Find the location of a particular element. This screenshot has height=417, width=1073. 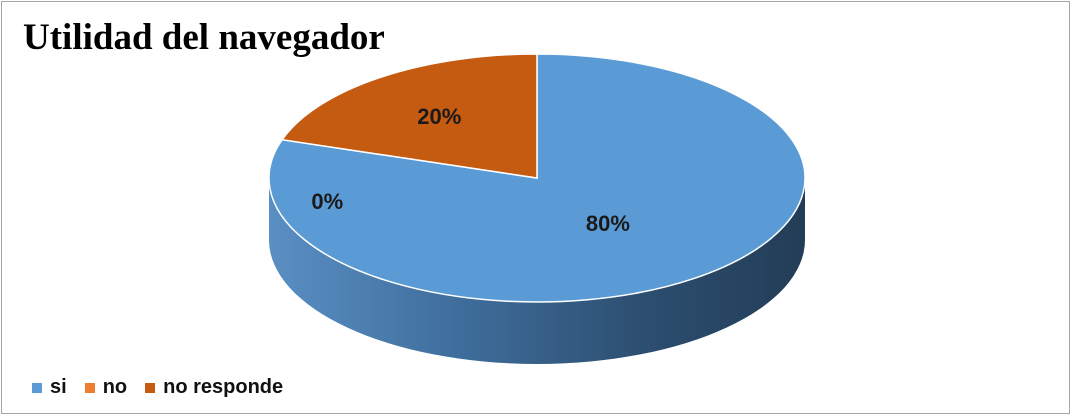

pie-data-labels: 80% 0% 20% is located at coordinates (470, 170).